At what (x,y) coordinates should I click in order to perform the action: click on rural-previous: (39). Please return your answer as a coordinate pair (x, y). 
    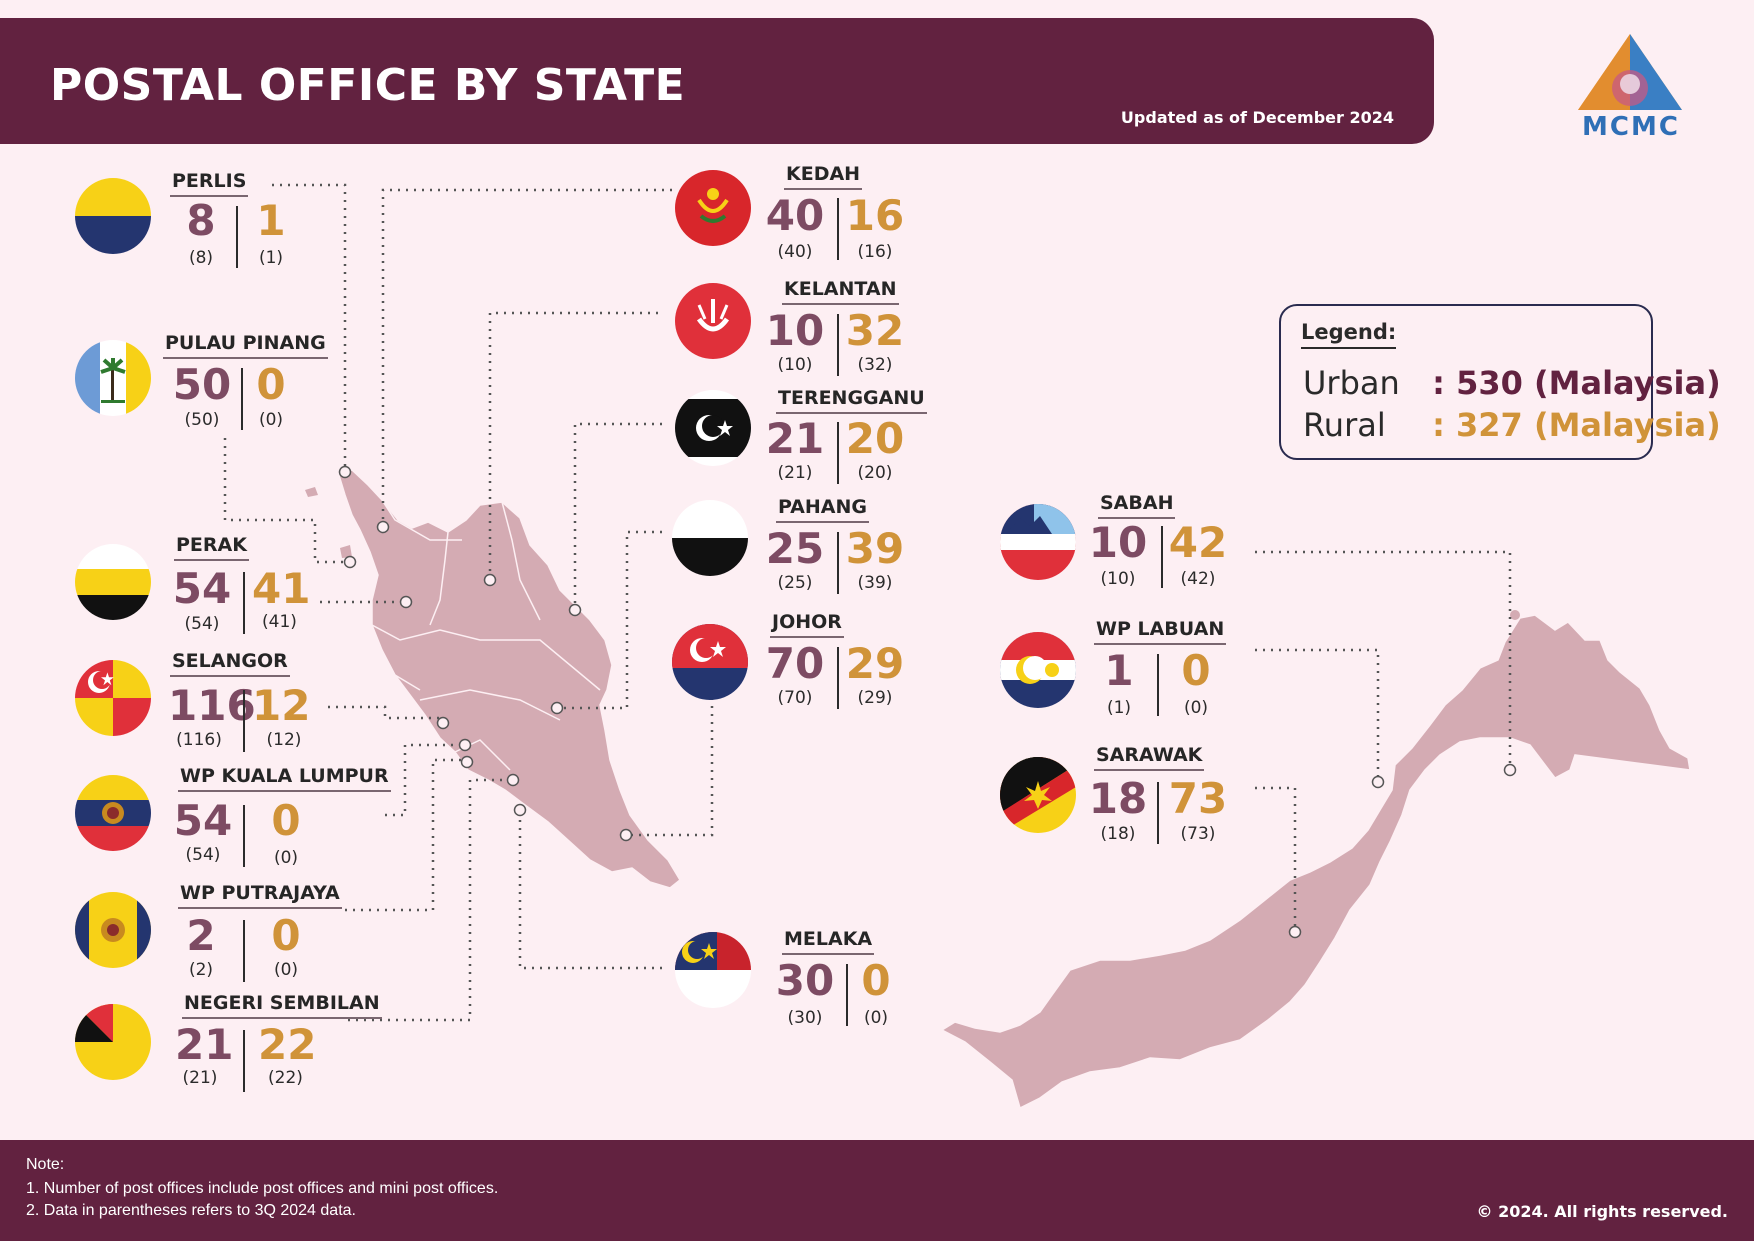
    Looking at the image, I should click on (875, 583).